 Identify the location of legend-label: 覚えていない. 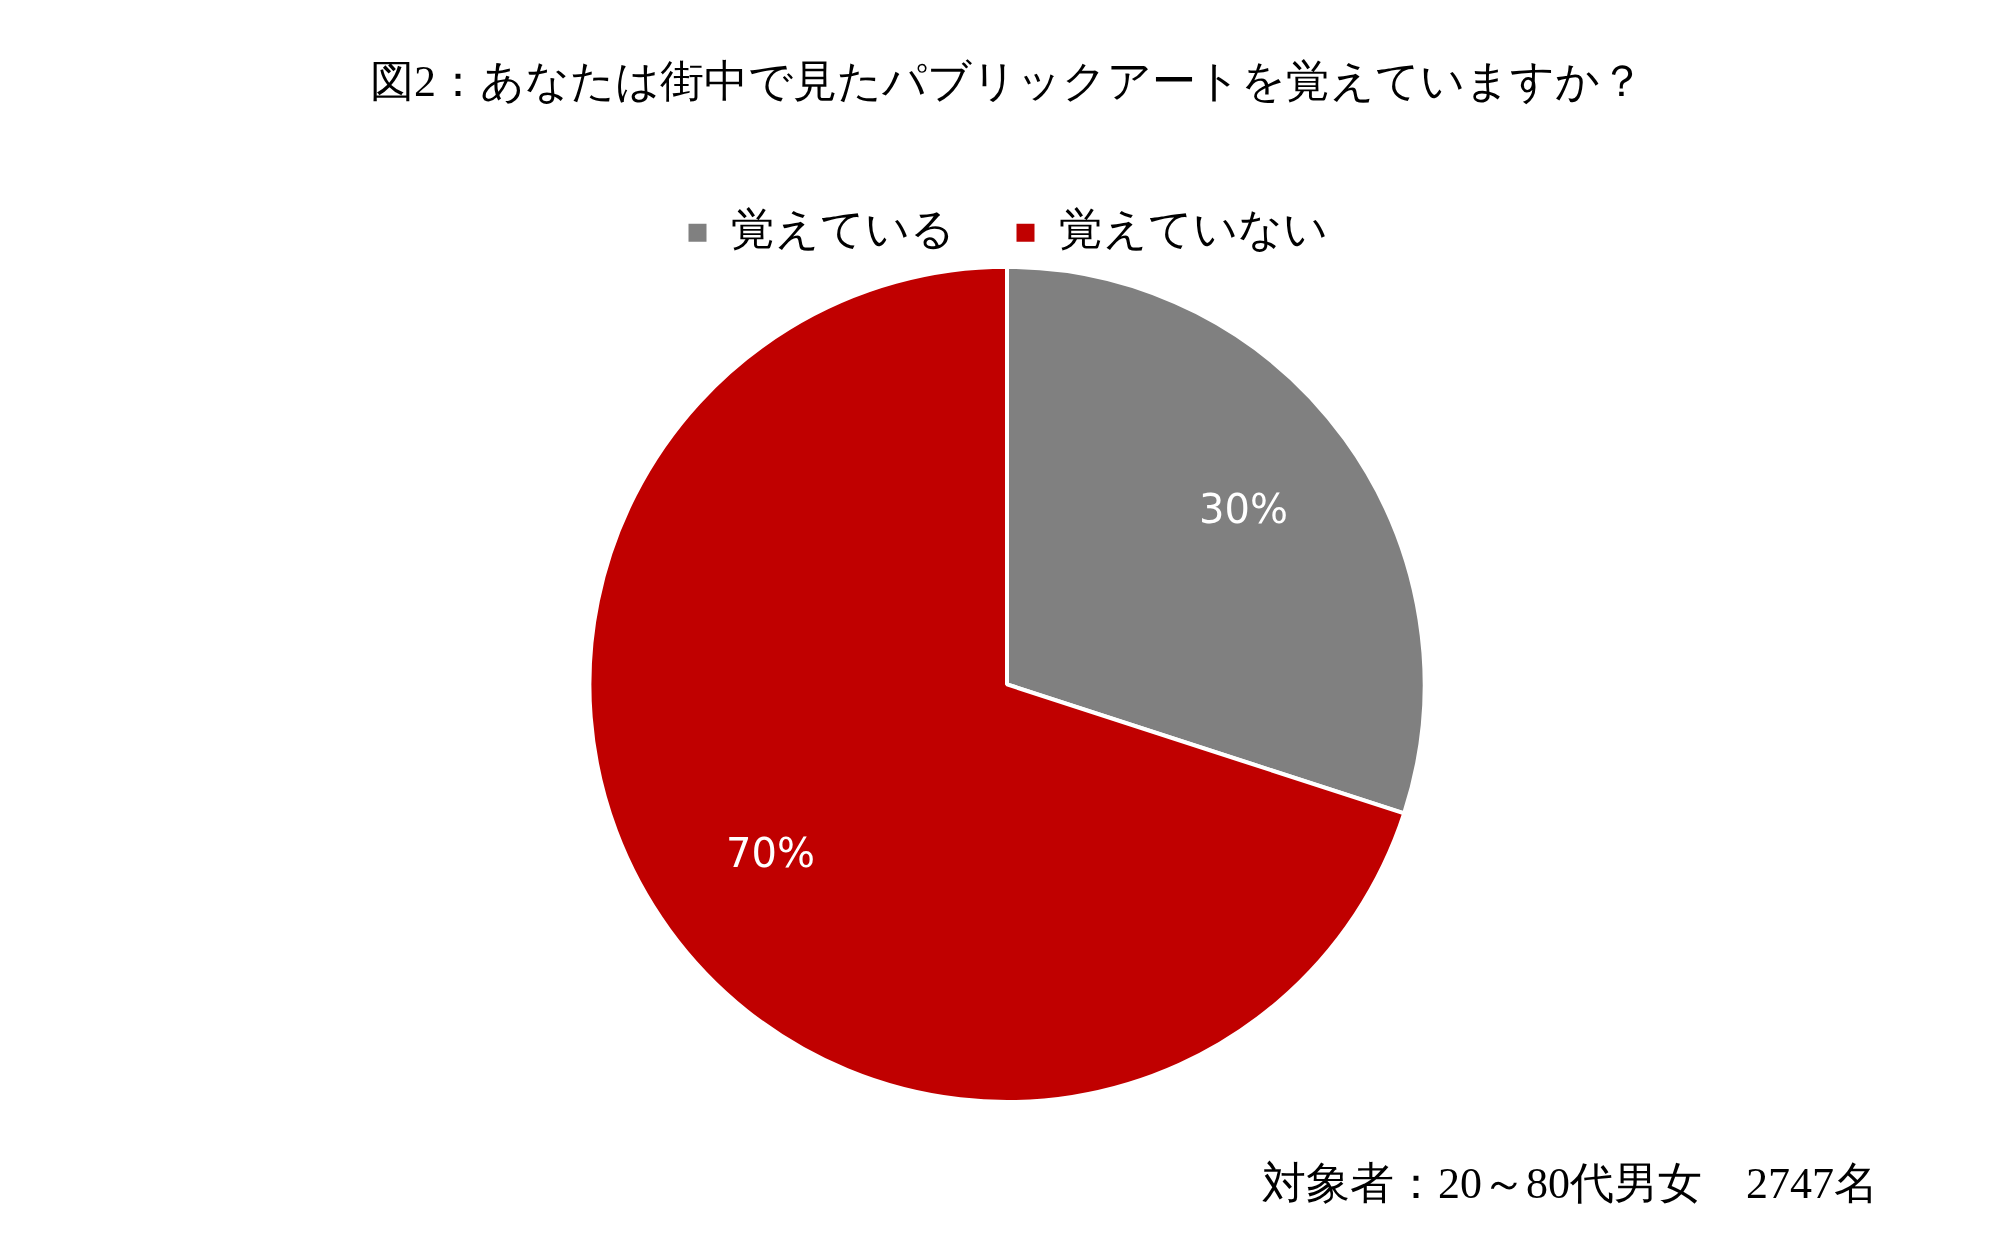
(1193, 230).